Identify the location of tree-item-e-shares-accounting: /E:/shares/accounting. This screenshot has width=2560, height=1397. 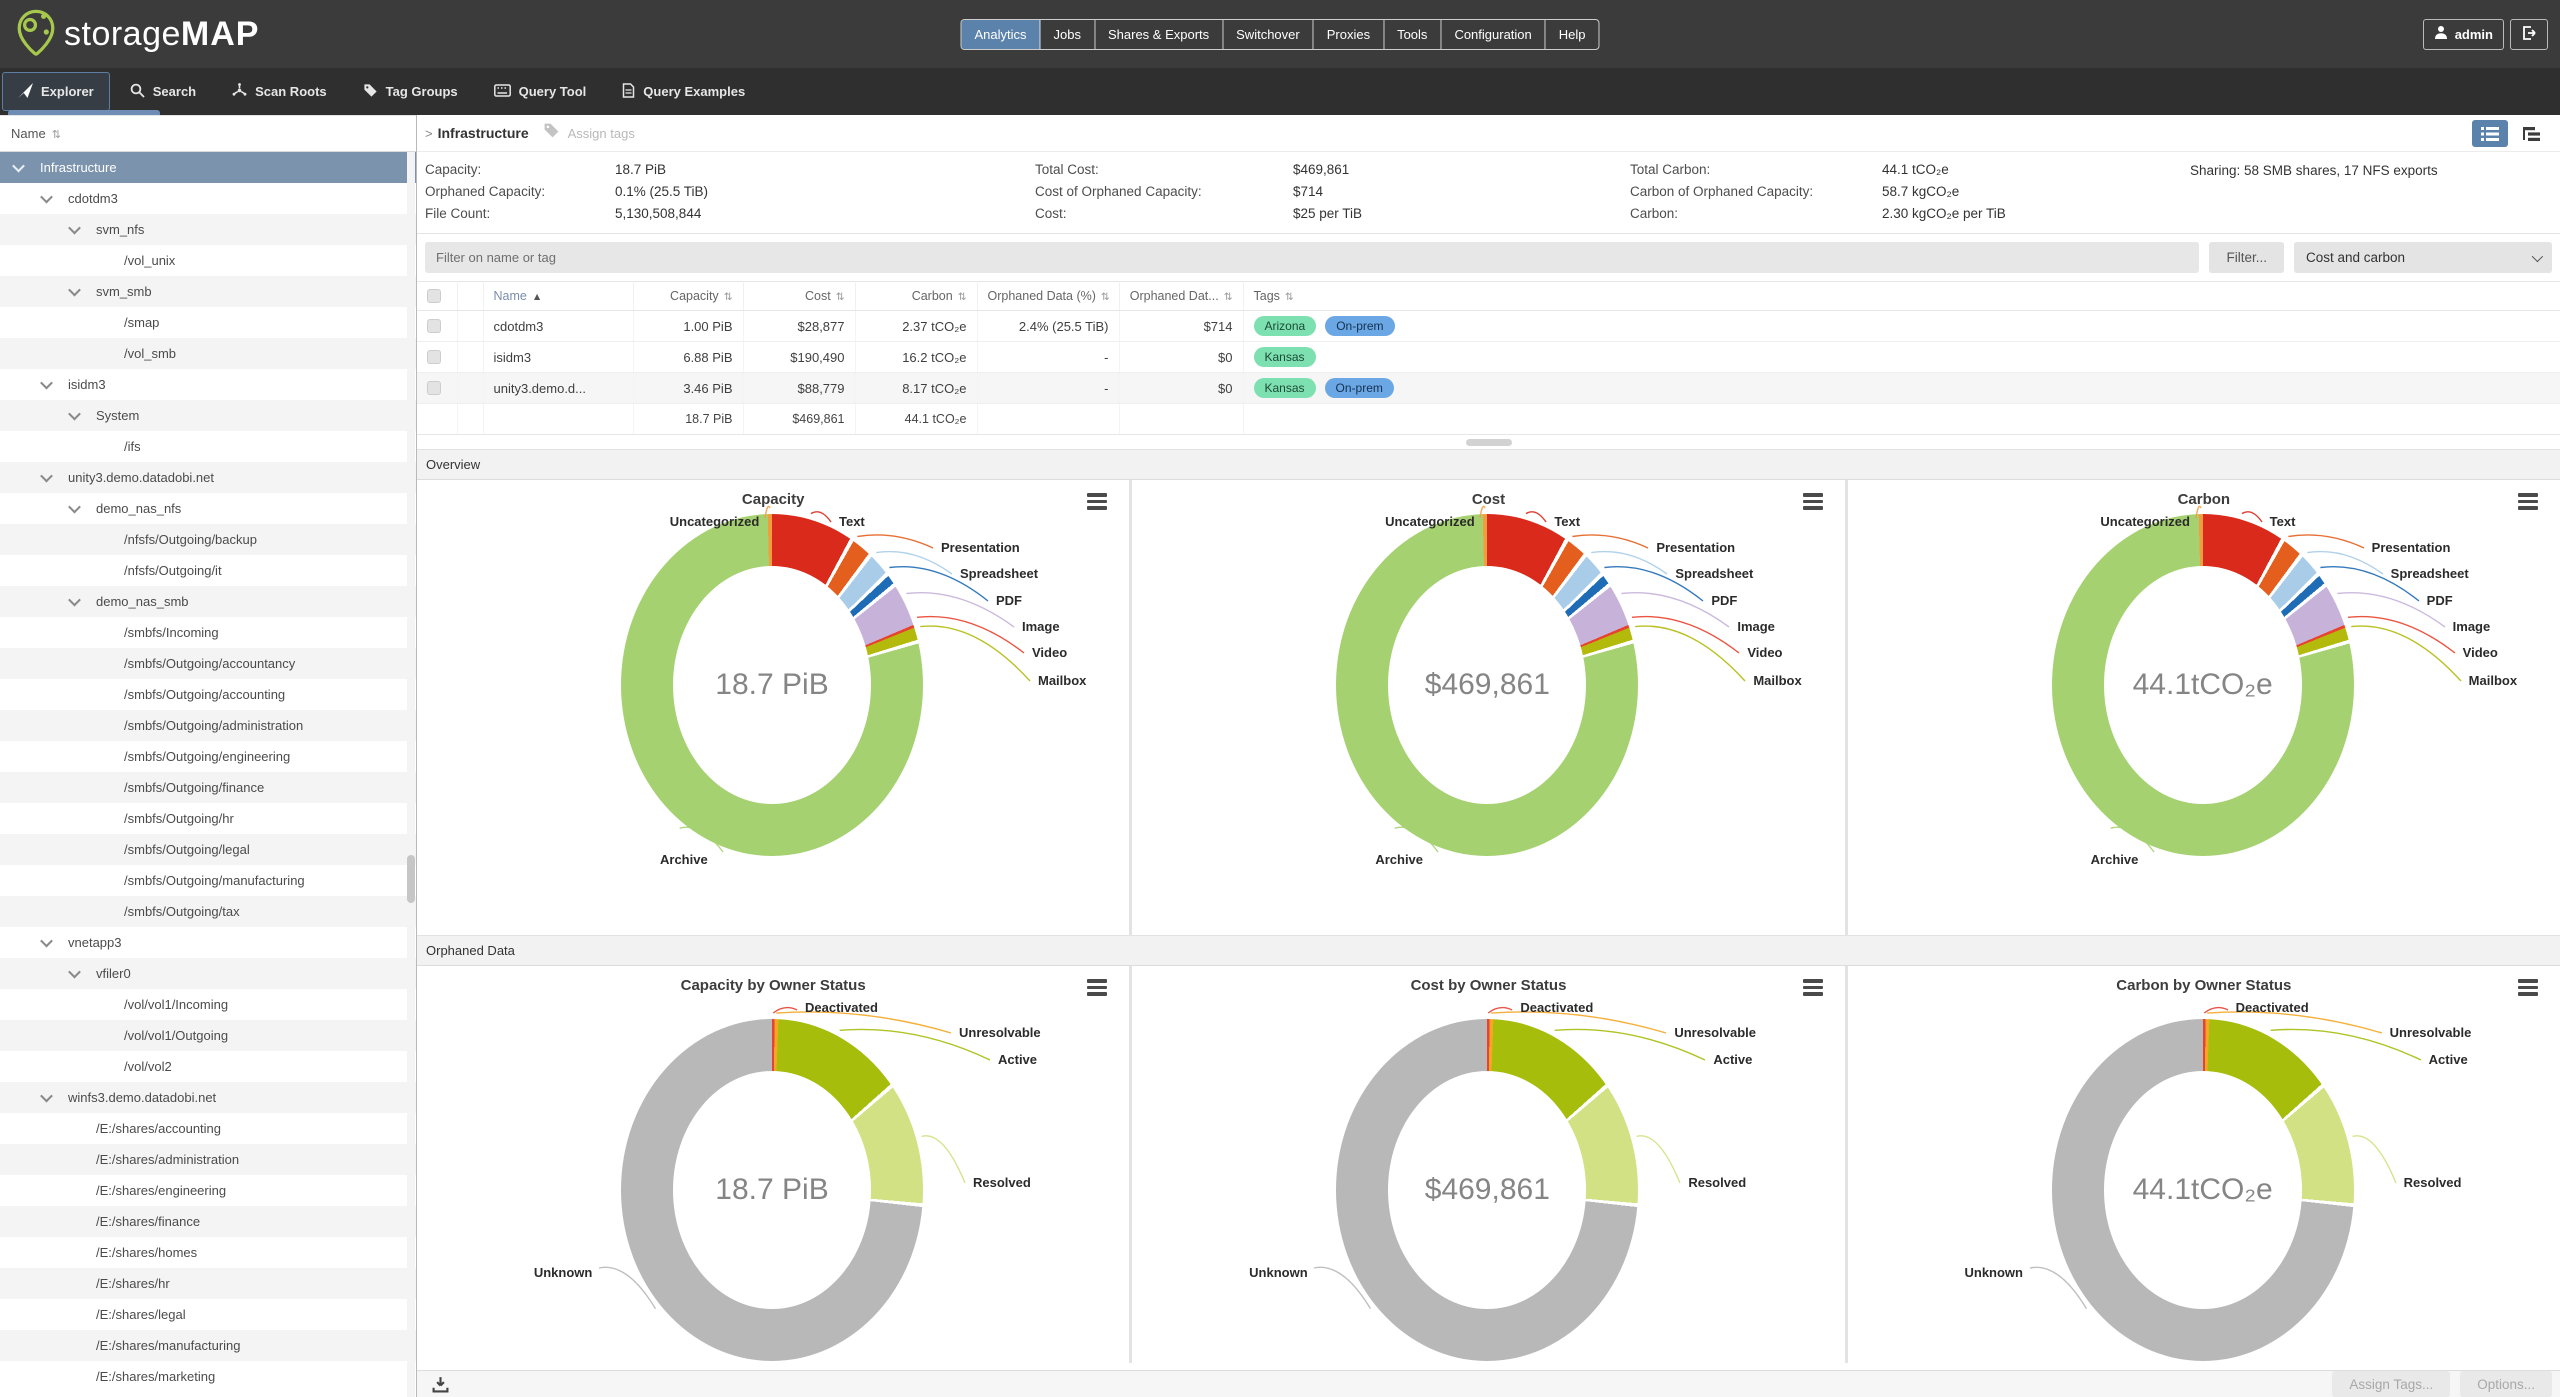
(208, 1128).